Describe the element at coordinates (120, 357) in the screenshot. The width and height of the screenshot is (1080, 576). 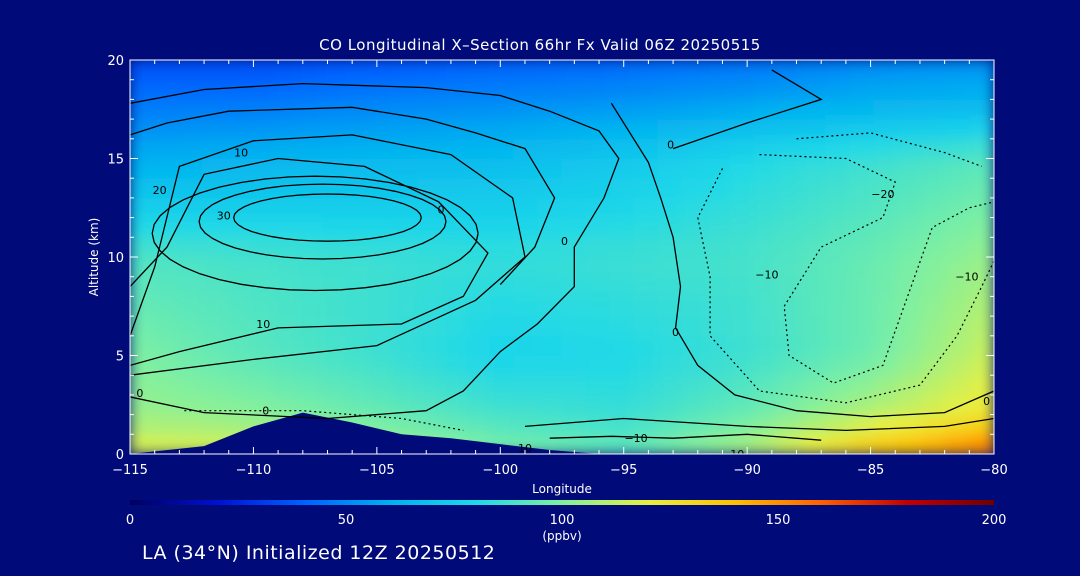
I see `y-tick-label: 5` at that location.